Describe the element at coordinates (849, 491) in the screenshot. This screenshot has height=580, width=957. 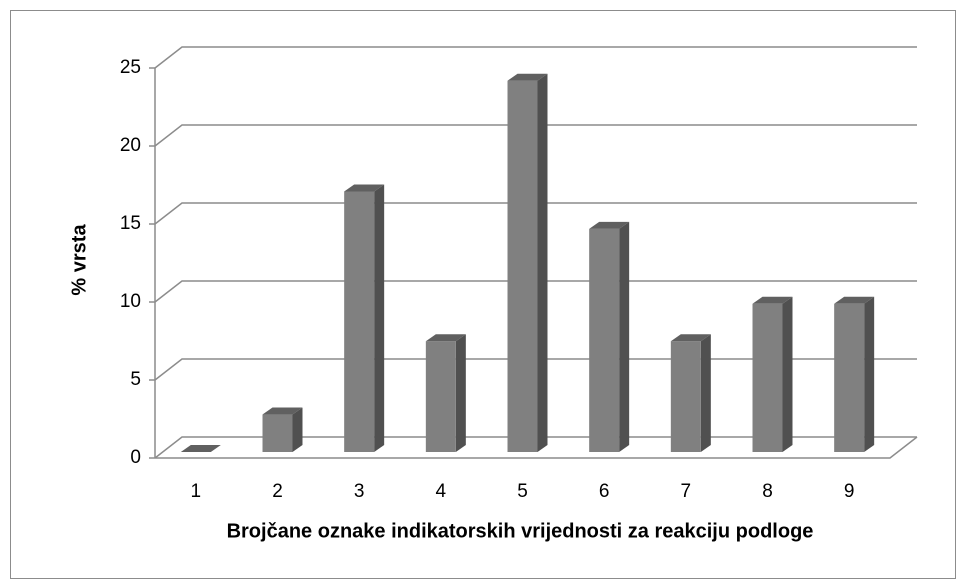
I see `x-tick-label: 9` at that location.